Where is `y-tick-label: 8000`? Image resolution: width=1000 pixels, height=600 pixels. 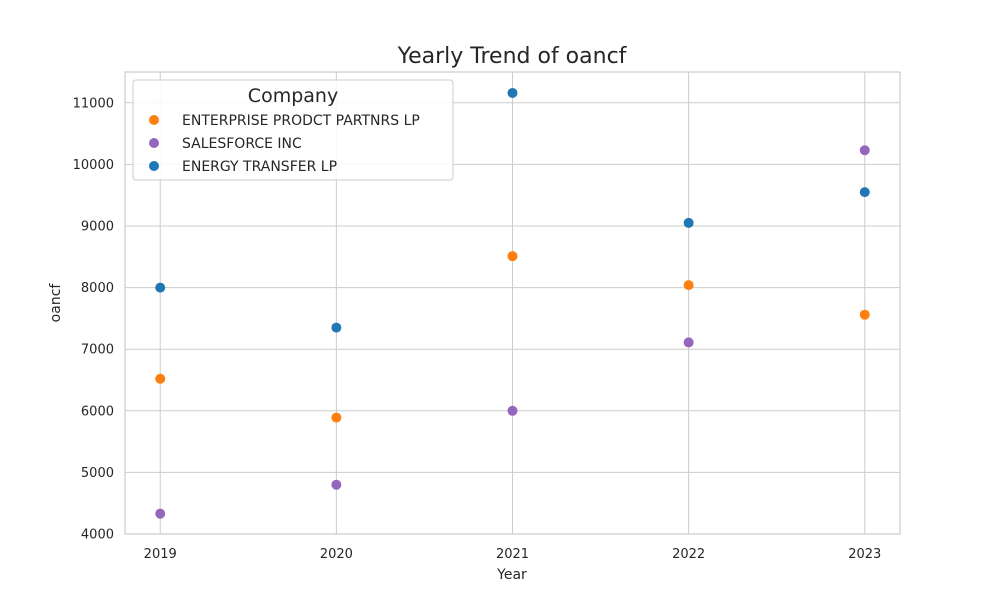 y-tick-label: 8000 is located at coordinates (97, 288).